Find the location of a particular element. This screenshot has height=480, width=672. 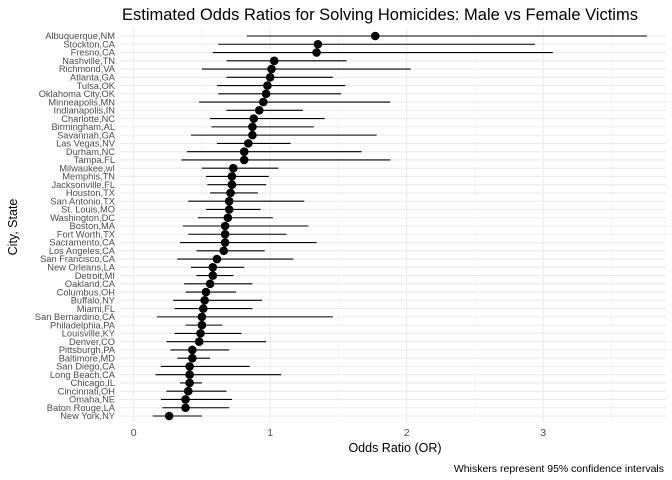

y-tick-label: New Orleans,LA is located at coordinates (81, 268).